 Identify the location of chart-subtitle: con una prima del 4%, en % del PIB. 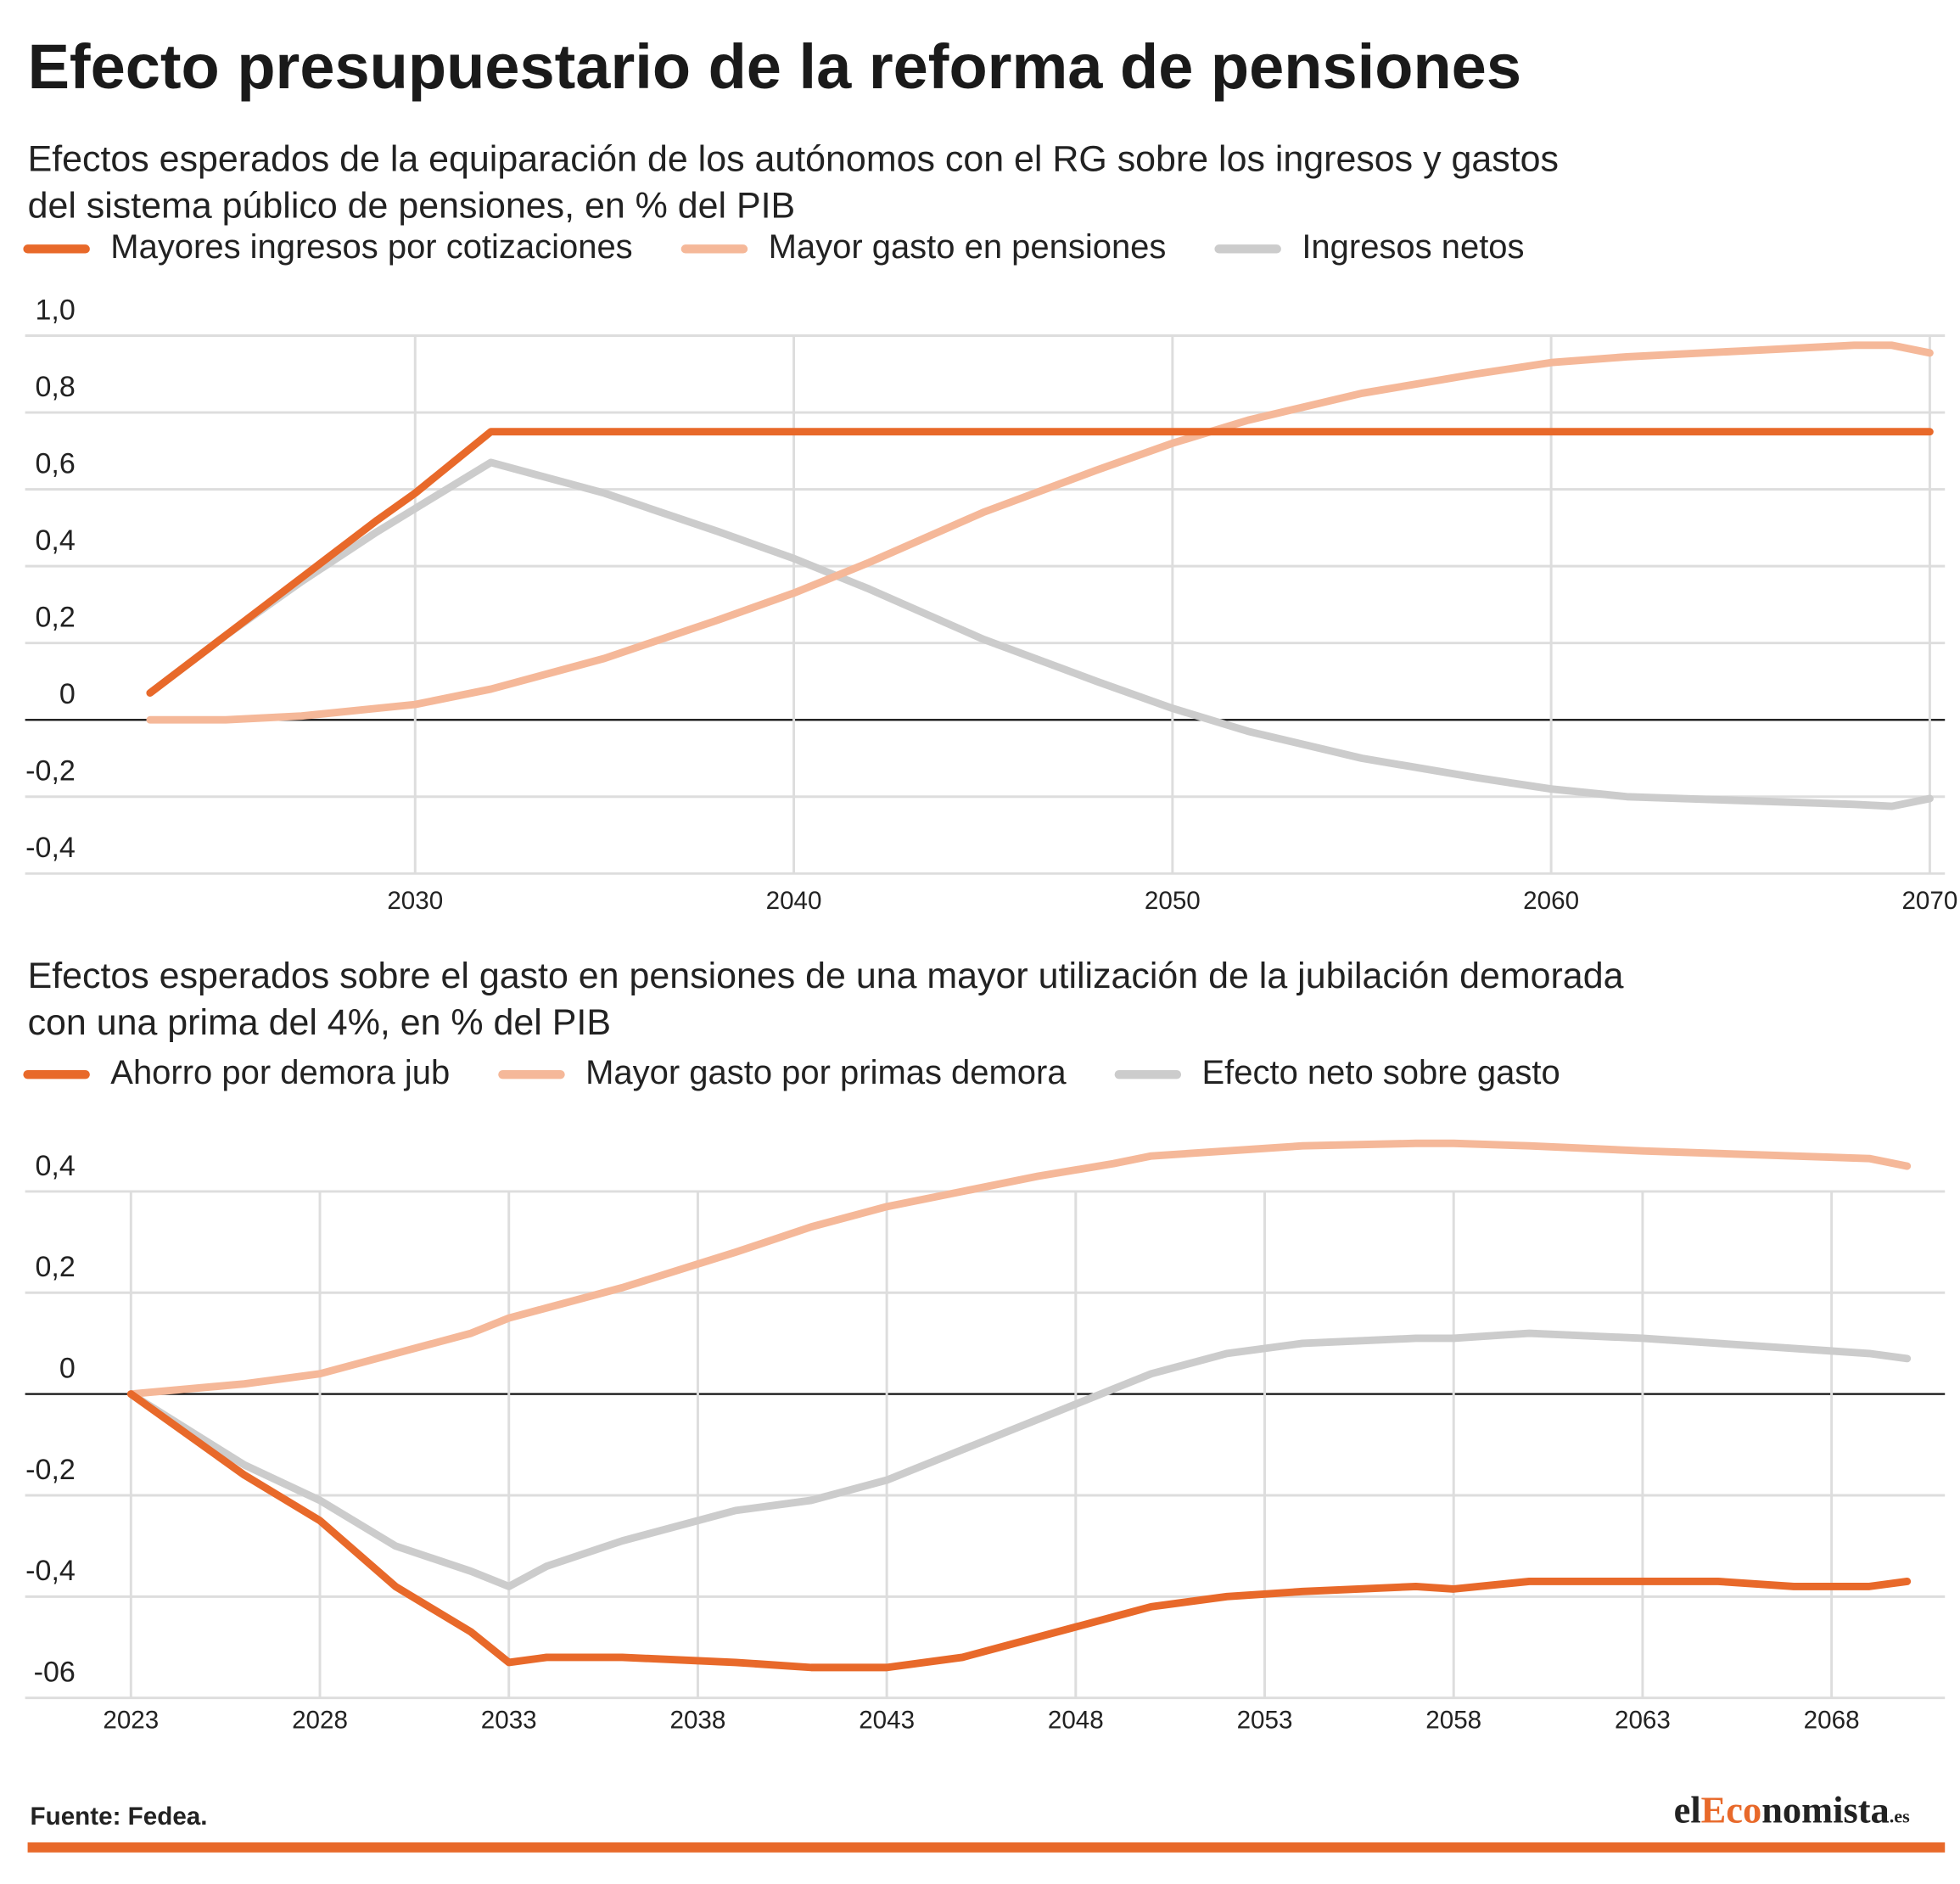
(319, 1022).